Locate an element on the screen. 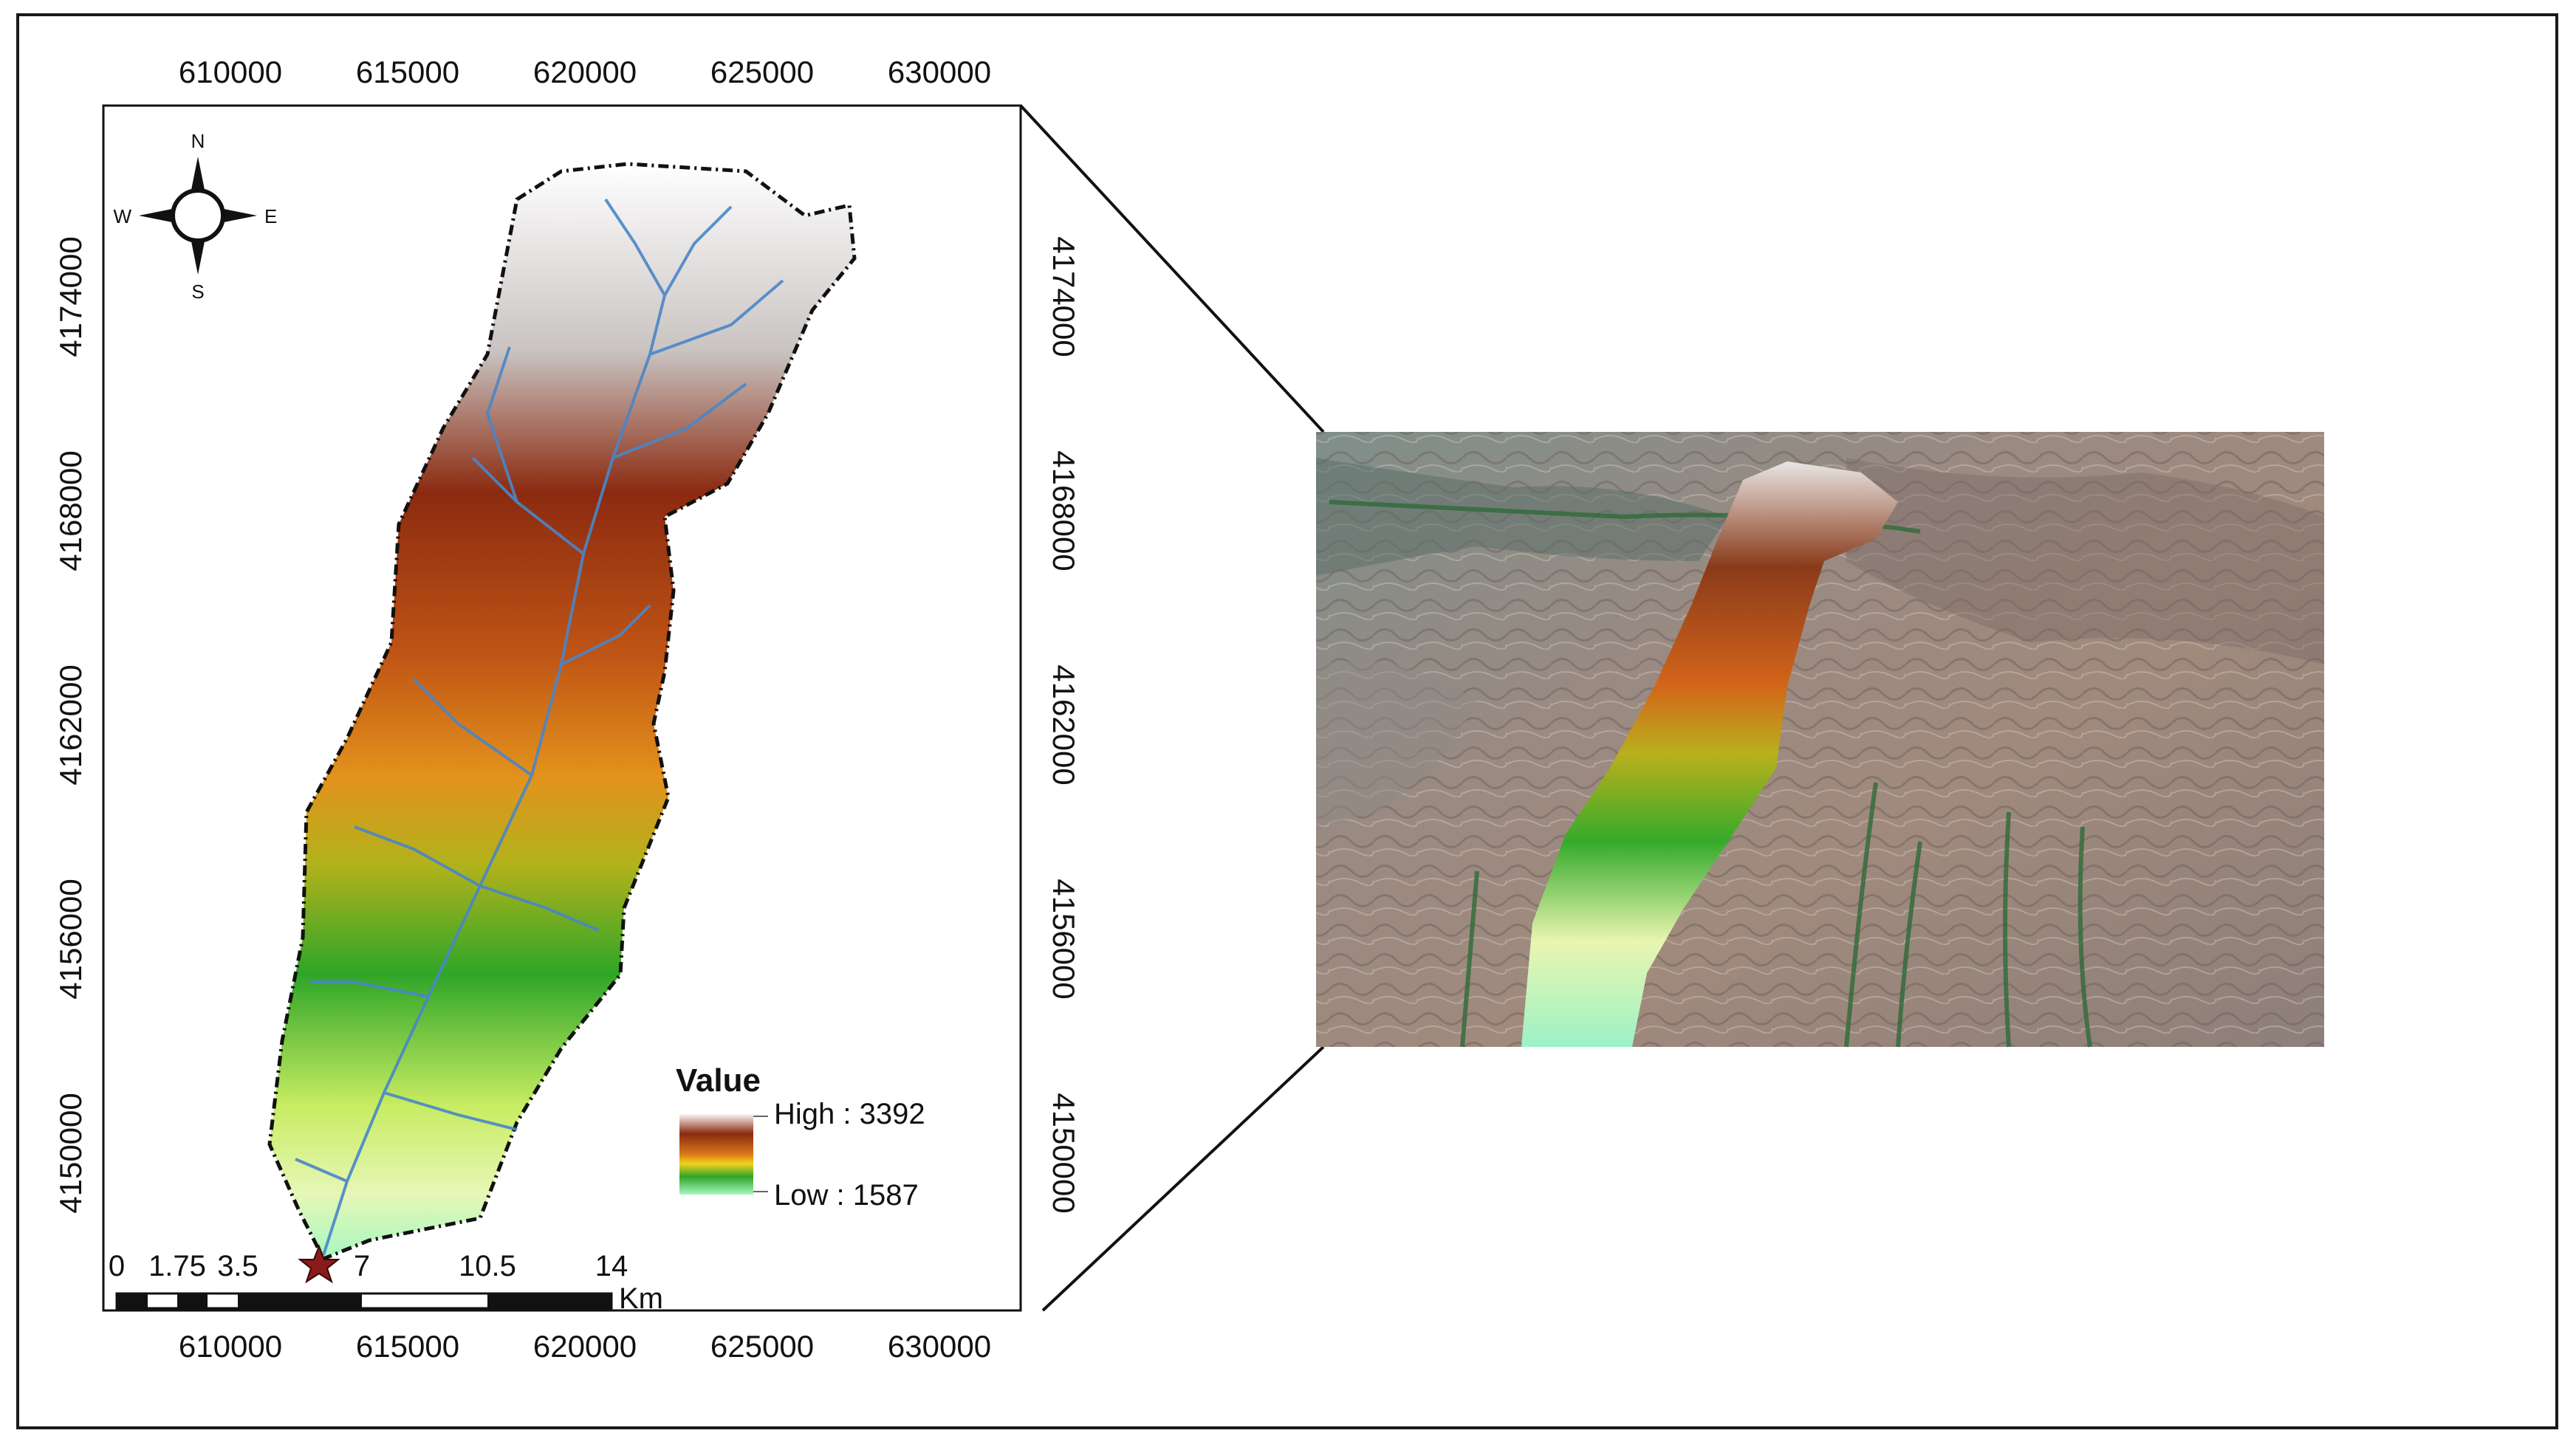 This screenshot has width=2576, height=1450. y-tick-right: 4150000 is located at coordinates (1063, 1153).